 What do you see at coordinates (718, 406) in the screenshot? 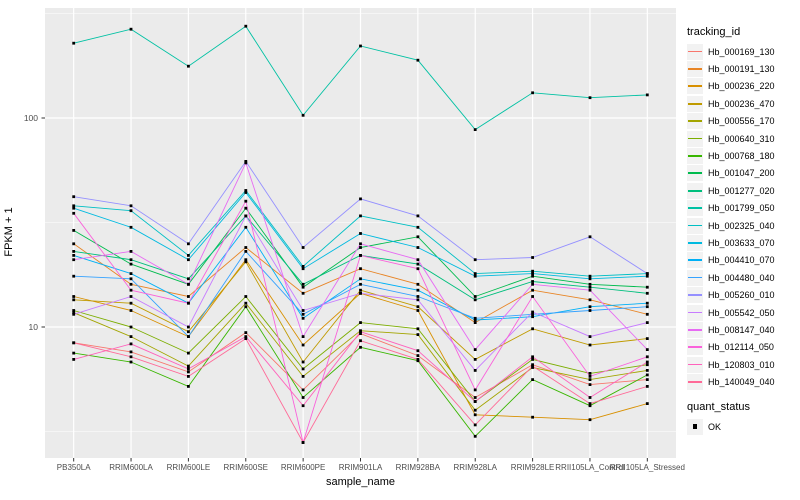
I see `legend-title-quant-status: quant_status` at bounding box center [718, 406].